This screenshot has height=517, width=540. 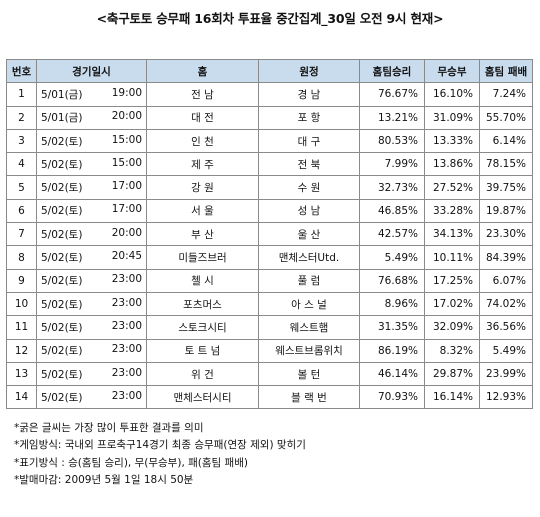 I want to click on cell-home-win: 46.85%, so click(x=392, y=211).